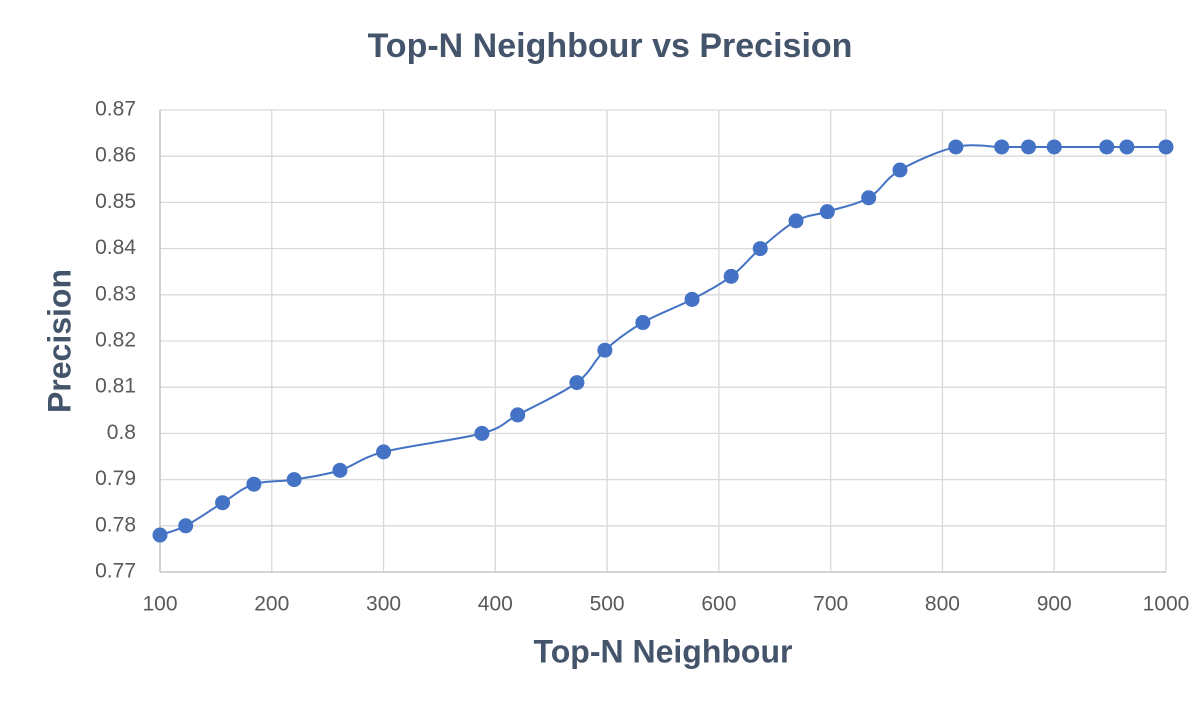 This screenshot has height=708, width=1199. I want to click on y-tick-label: 0.8, so click(121, 432).